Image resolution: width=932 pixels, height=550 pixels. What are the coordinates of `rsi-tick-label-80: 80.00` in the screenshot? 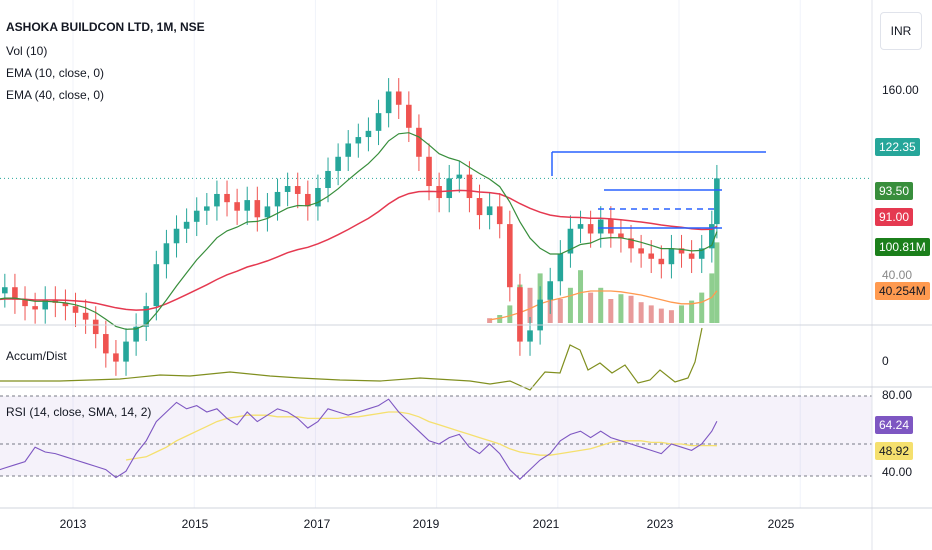 It's located at (897, 395).